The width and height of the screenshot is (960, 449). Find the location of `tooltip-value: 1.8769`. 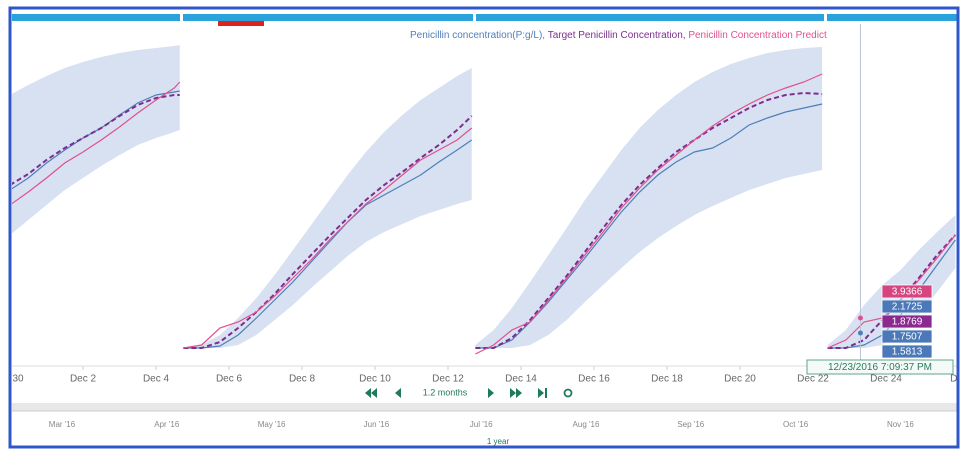

tooltip-value: 1.8769 is located at coordinates (907, 322).